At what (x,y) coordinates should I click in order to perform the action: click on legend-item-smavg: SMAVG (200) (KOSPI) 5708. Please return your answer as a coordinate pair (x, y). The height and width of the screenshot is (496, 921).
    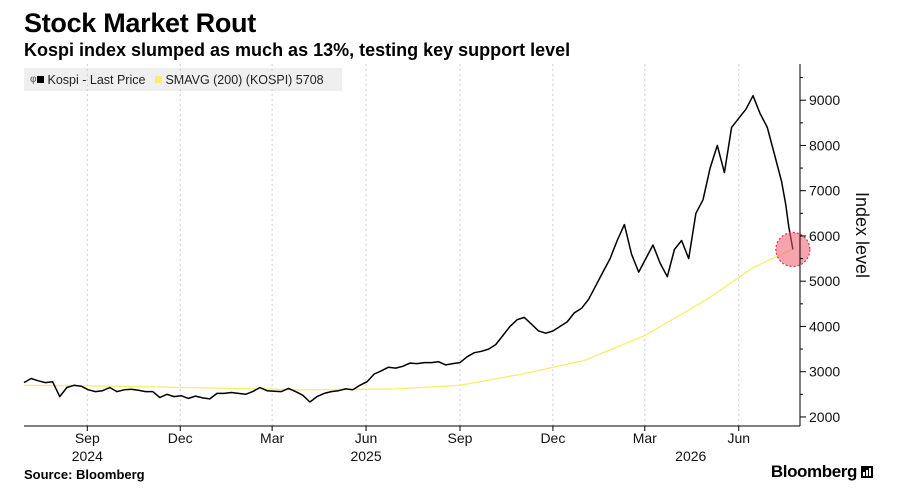
    Looking at the image, I should click on (239, 79).